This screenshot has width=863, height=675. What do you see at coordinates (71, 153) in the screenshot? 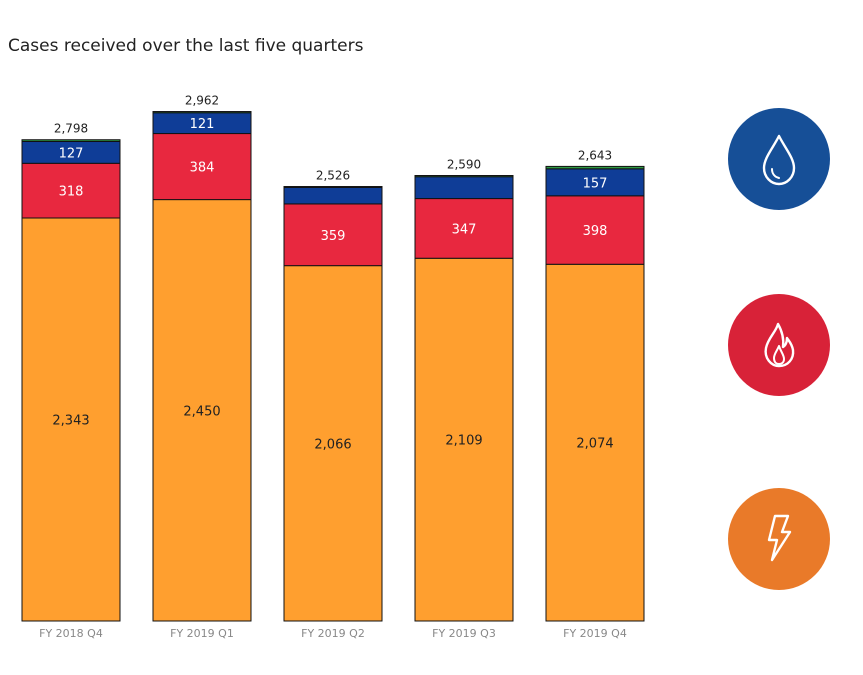
I see `segment-value-label: 127` at bounding box center [71, 153].